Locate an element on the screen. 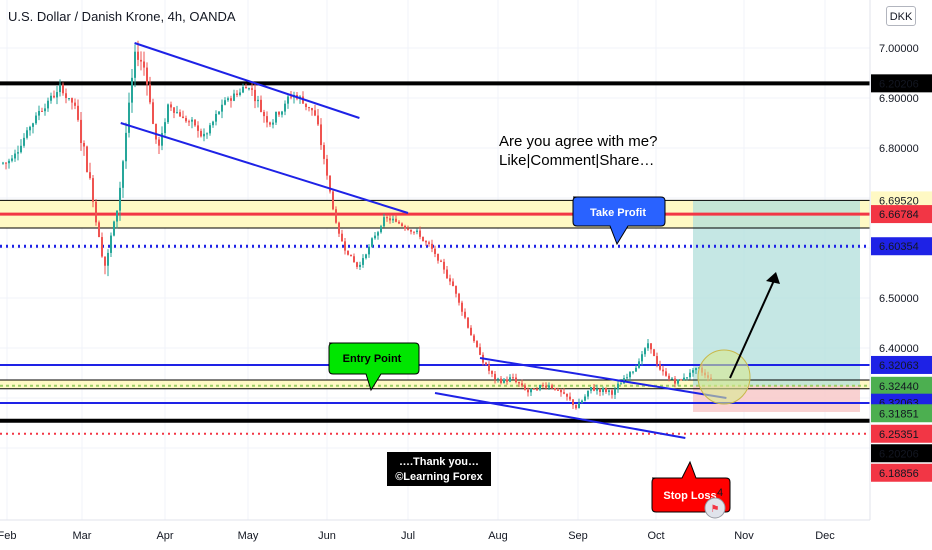 This screenshot has width=932, height=550. price-tag-6-18856-label: 6.18856 is located at coordinates (899, 474).